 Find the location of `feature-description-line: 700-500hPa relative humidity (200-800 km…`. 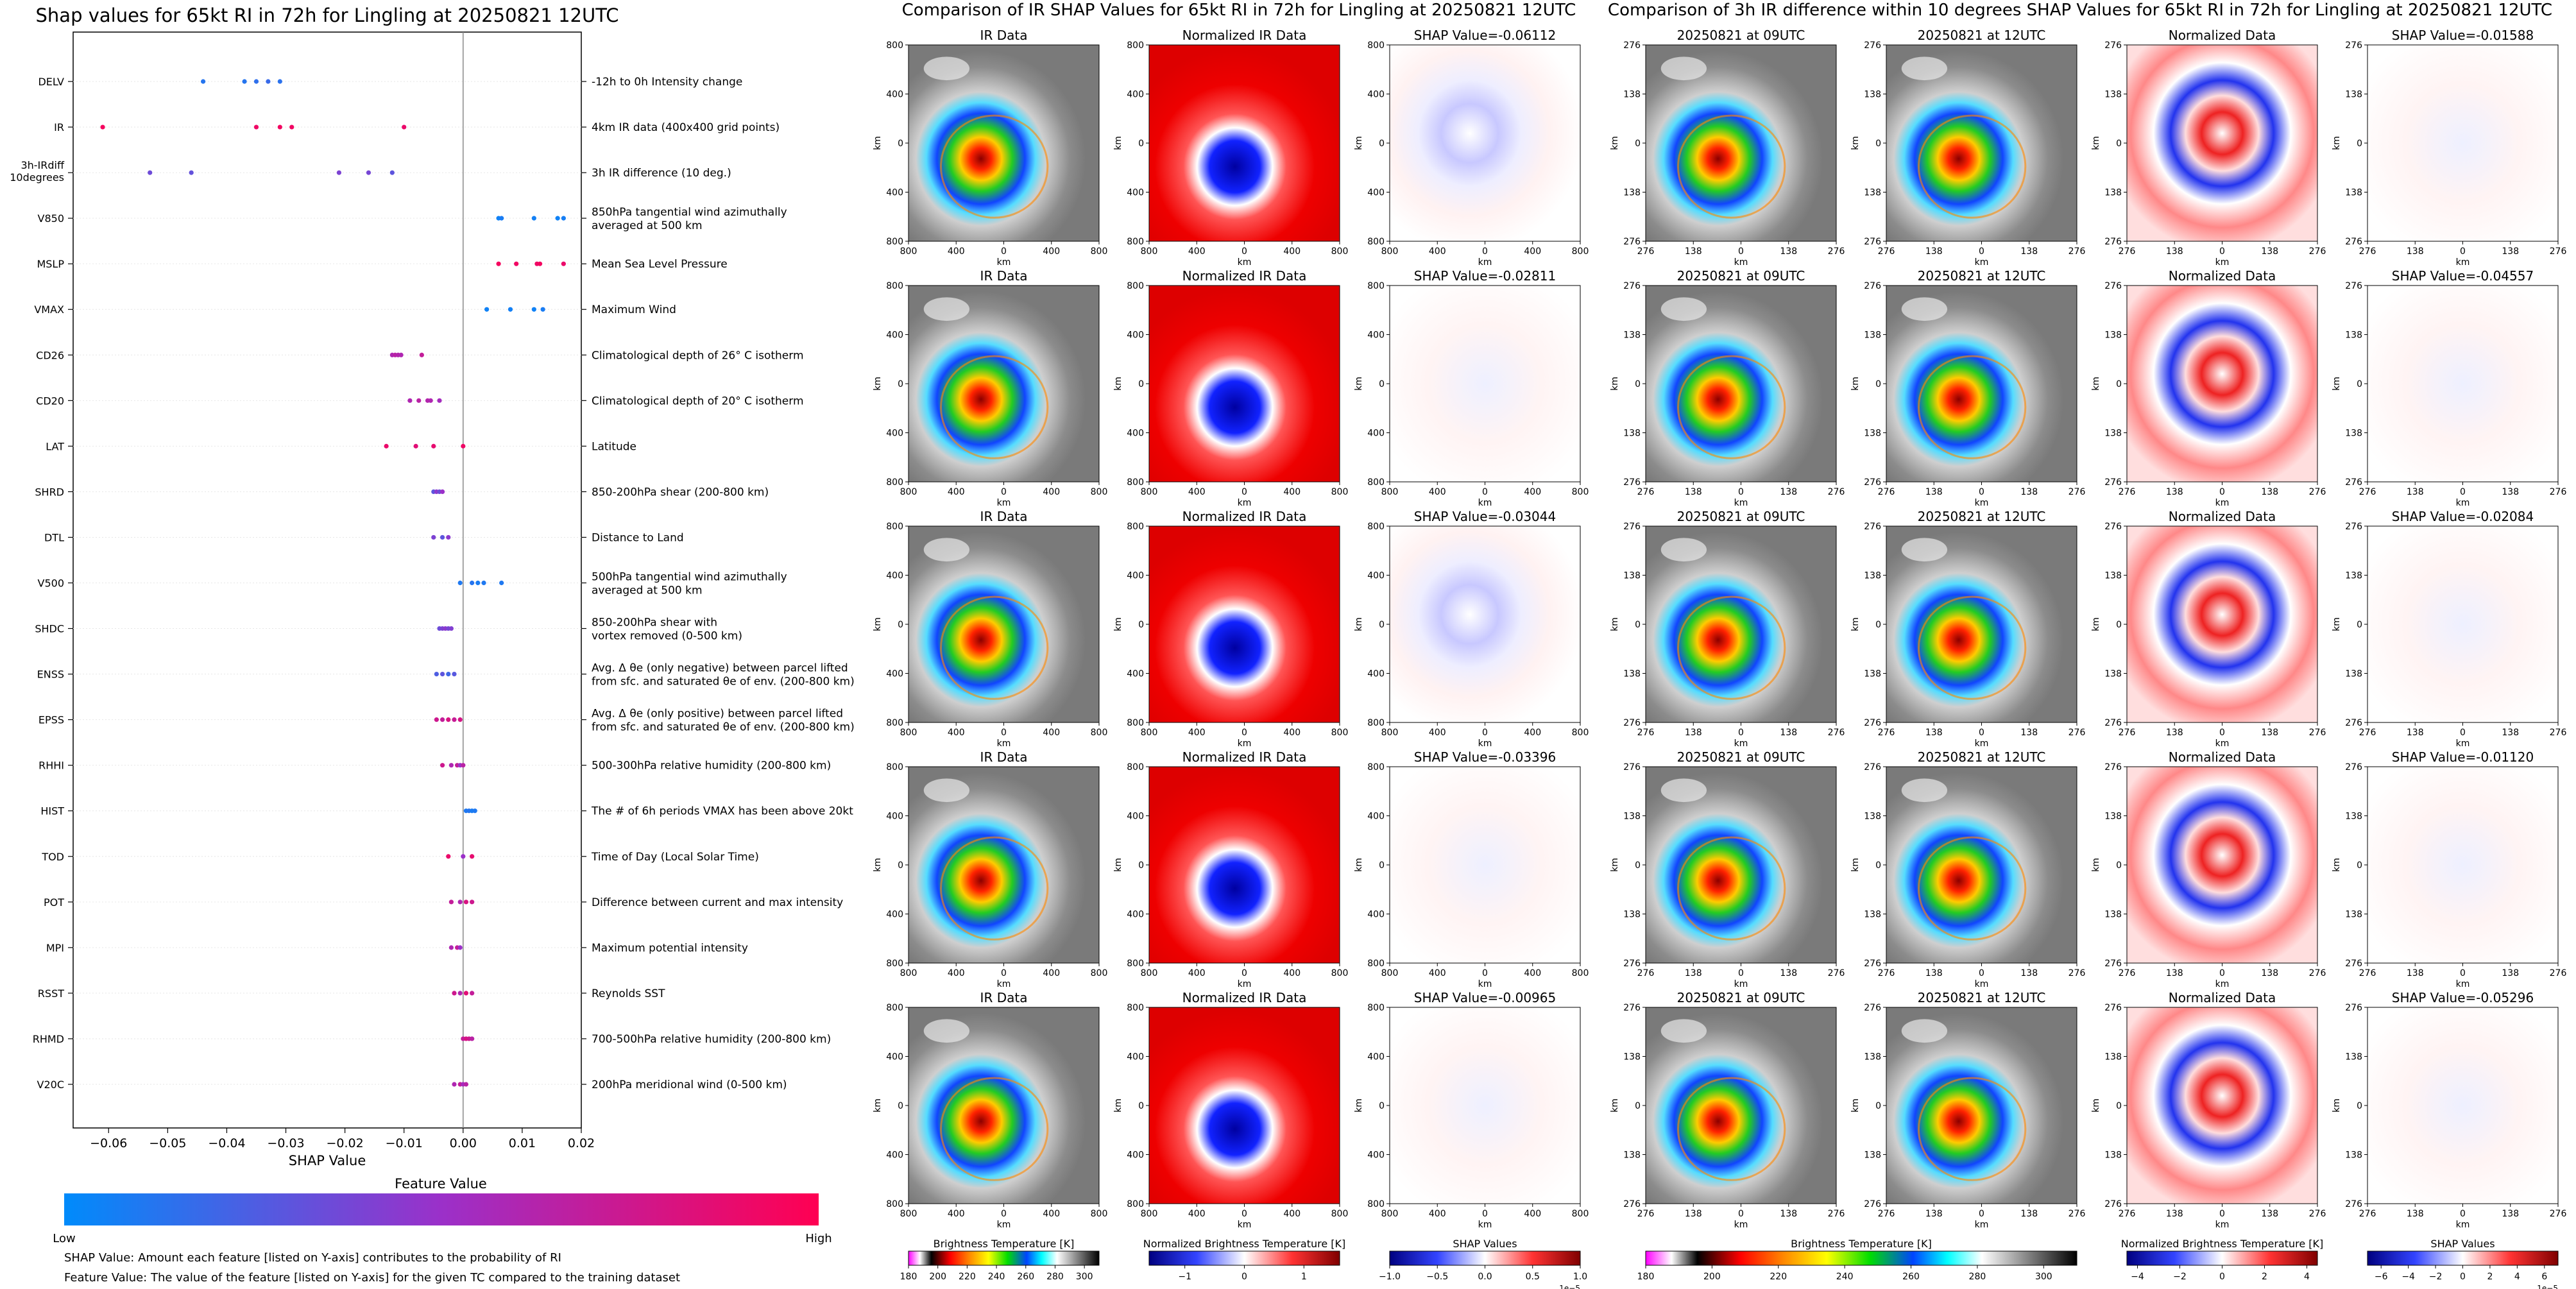

feature-description-line: 700-500hPa relative humidity (200-800 km… is located at coordinates (711, 1039).